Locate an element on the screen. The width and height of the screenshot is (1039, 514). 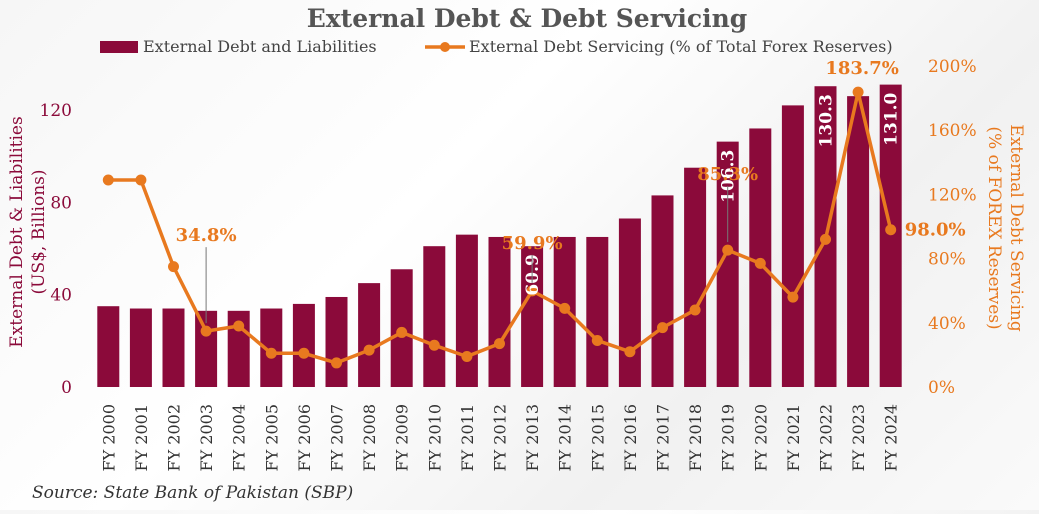
x-tick-label: FY 2010 is located at coordinates (434, 437).